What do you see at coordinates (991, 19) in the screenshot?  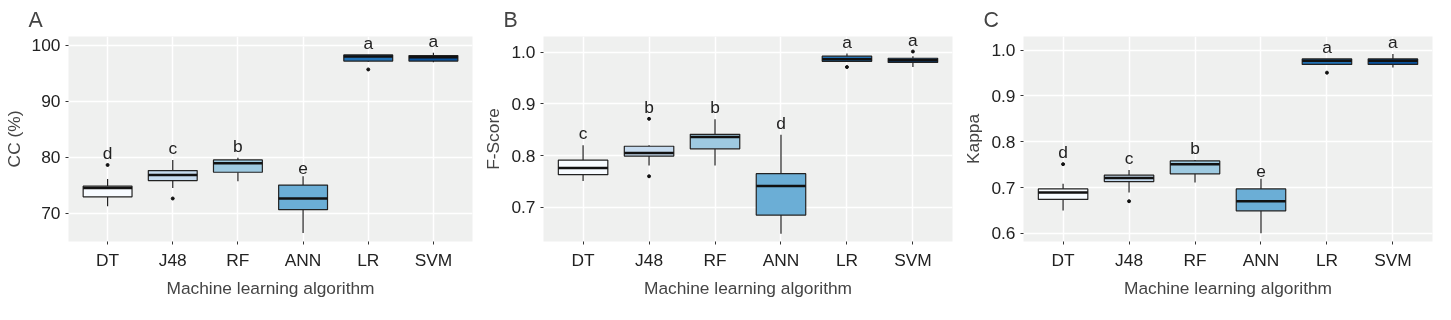 I see `chart-title: C` at bounding box center [991, 19].